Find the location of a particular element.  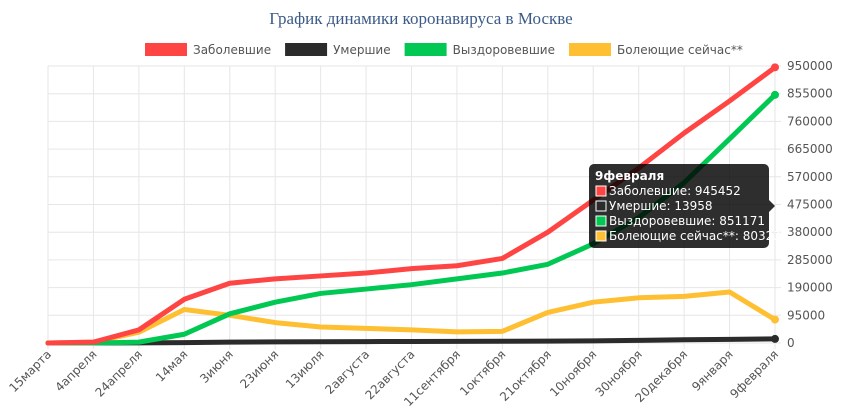

tooltip-item: Умершие: 13958 is located at coordinates (661, 206).